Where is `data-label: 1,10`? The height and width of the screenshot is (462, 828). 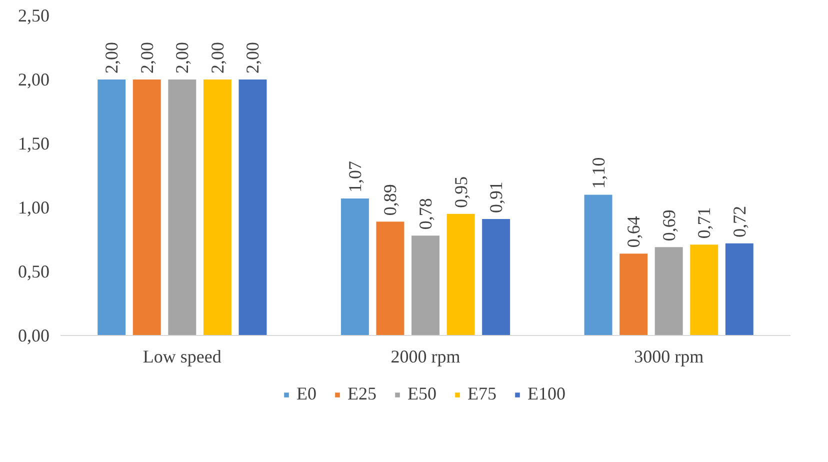
data-label: 1,10 is located at coordinates (598, 173).